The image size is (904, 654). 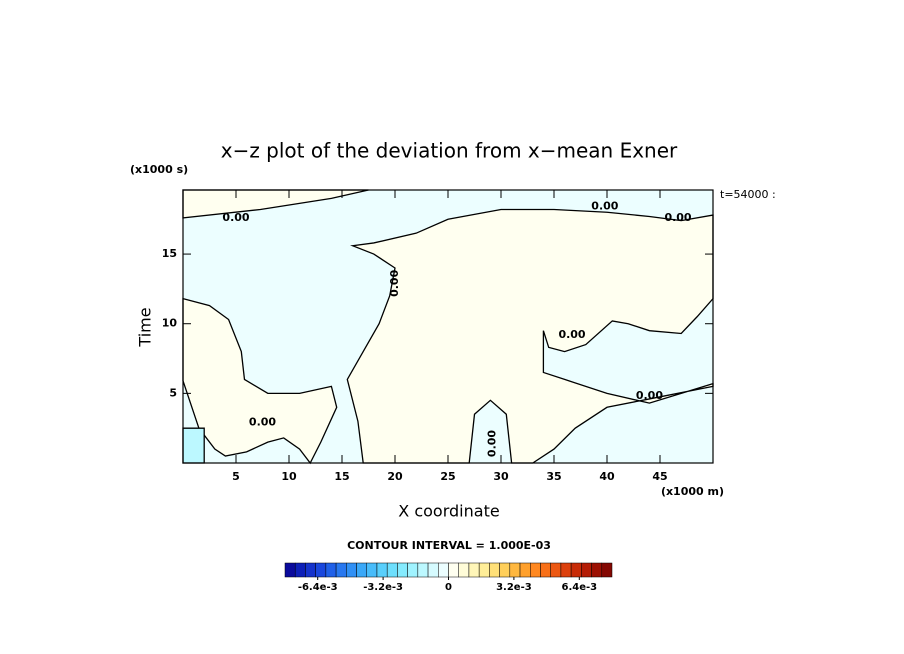 What do you see at coordinates (173, 392) in the screenshot?
I see `y-tick-label: 5` at bounding box center [173, 392].